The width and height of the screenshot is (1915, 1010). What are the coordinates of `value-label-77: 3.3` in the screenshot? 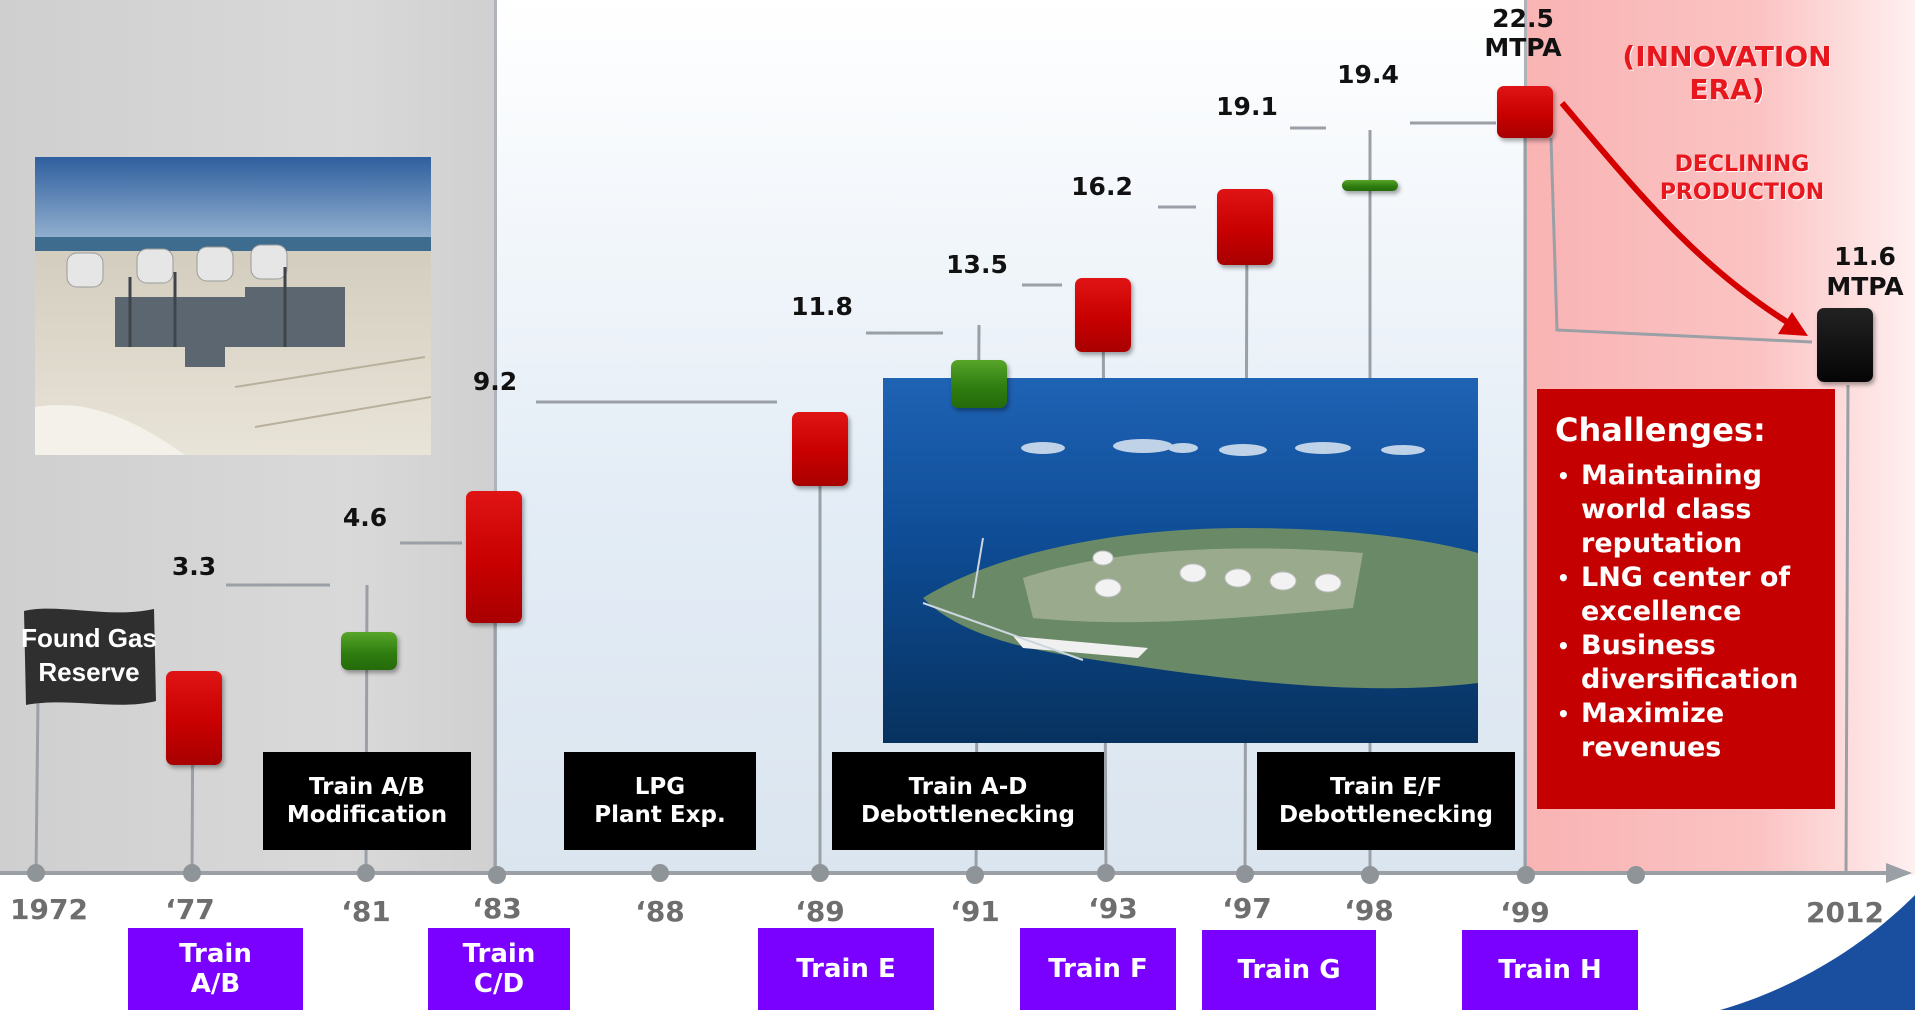 It's located at (194, 566).